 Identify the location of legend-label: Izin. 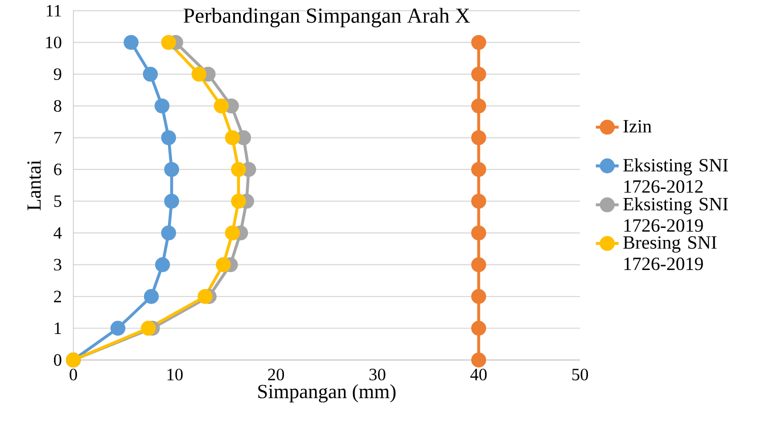
(637, 126).